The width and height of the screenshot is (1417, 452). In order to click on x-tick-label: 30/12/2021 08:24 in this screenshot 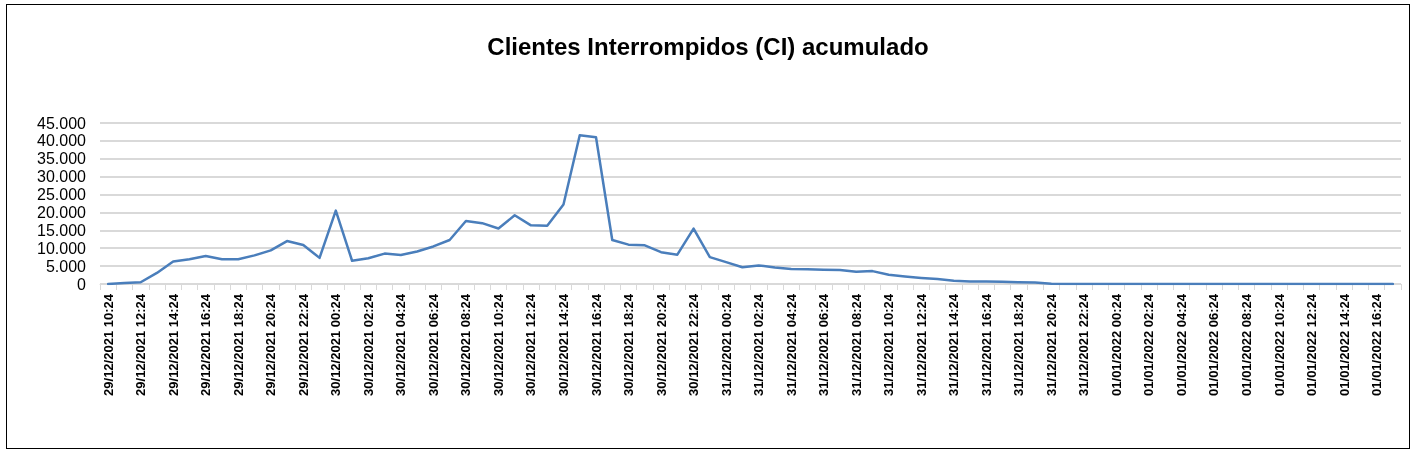, I will do `click(466, 344)`.